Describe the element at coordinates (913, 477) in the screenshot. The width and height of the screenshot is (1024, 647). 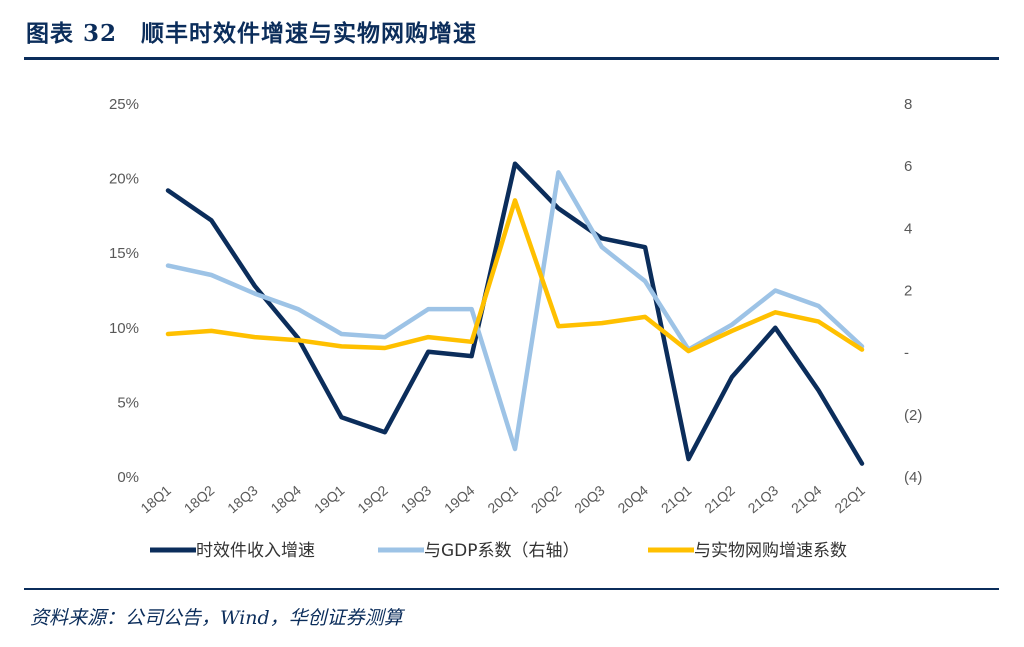
I see `right-tick-label: (4)` at that location.